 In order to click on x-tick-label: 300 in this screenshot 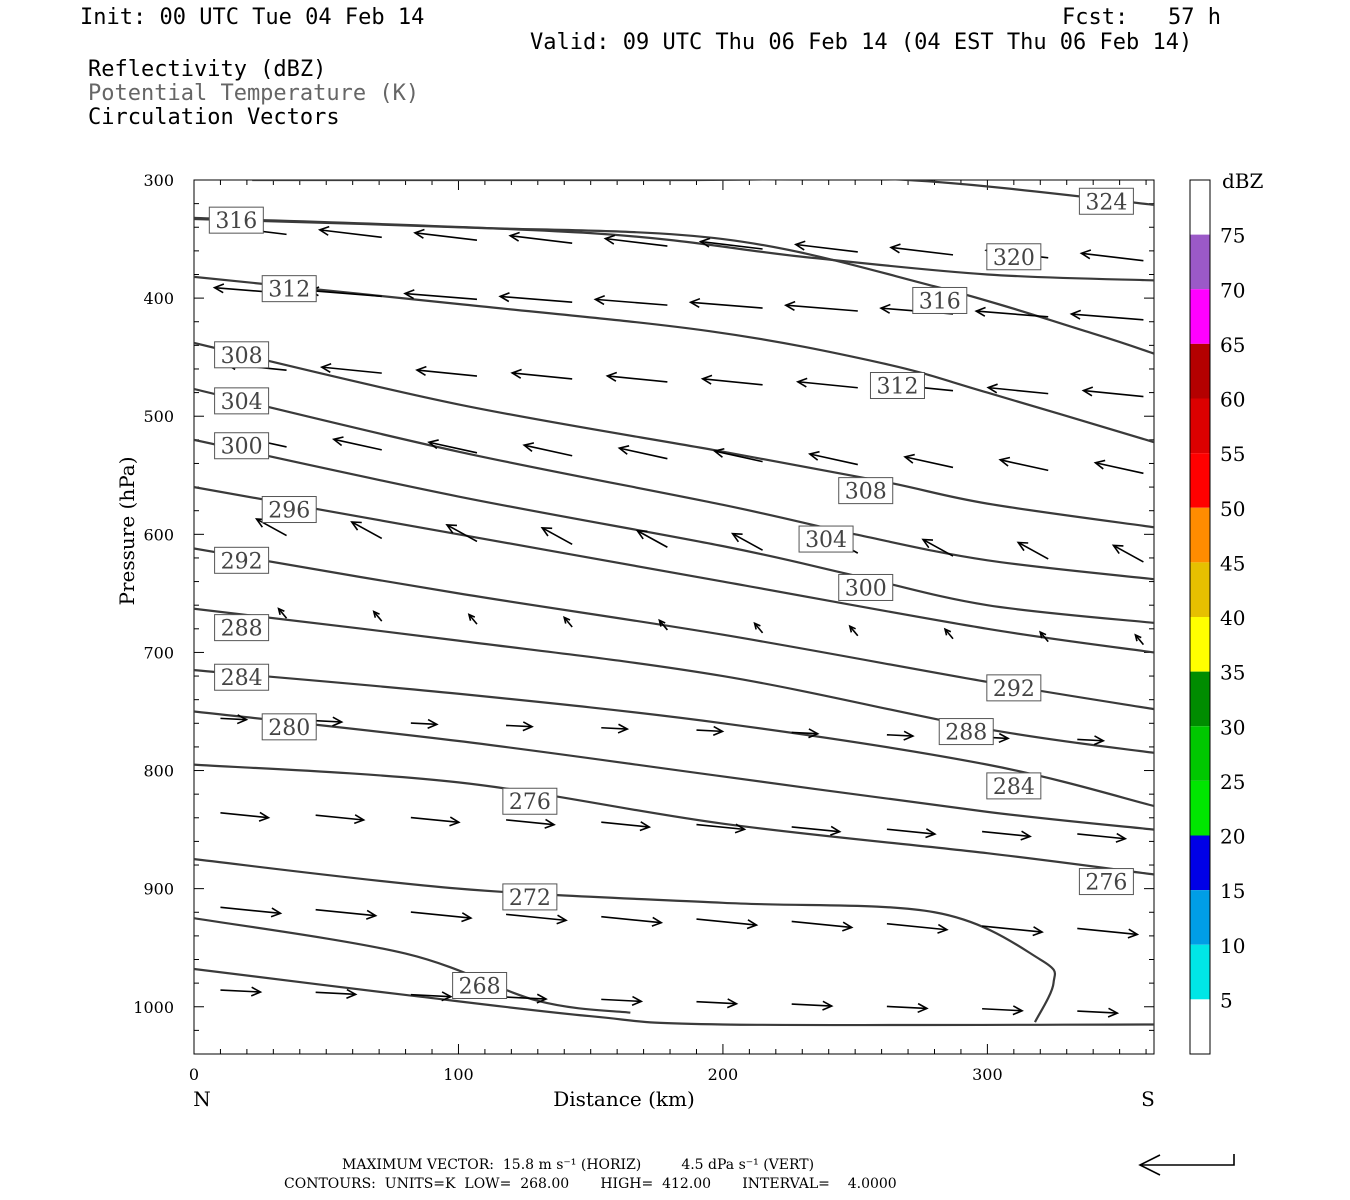, I will do `click(987, 1074)`.